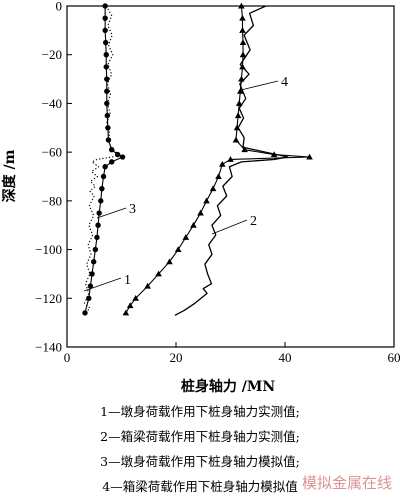 This screenshot has height=499, width=400. What do you see at coordinates (394, 357) in the screenshot?
I see `x-tick-label: 60` at bounding box center [394, 357].